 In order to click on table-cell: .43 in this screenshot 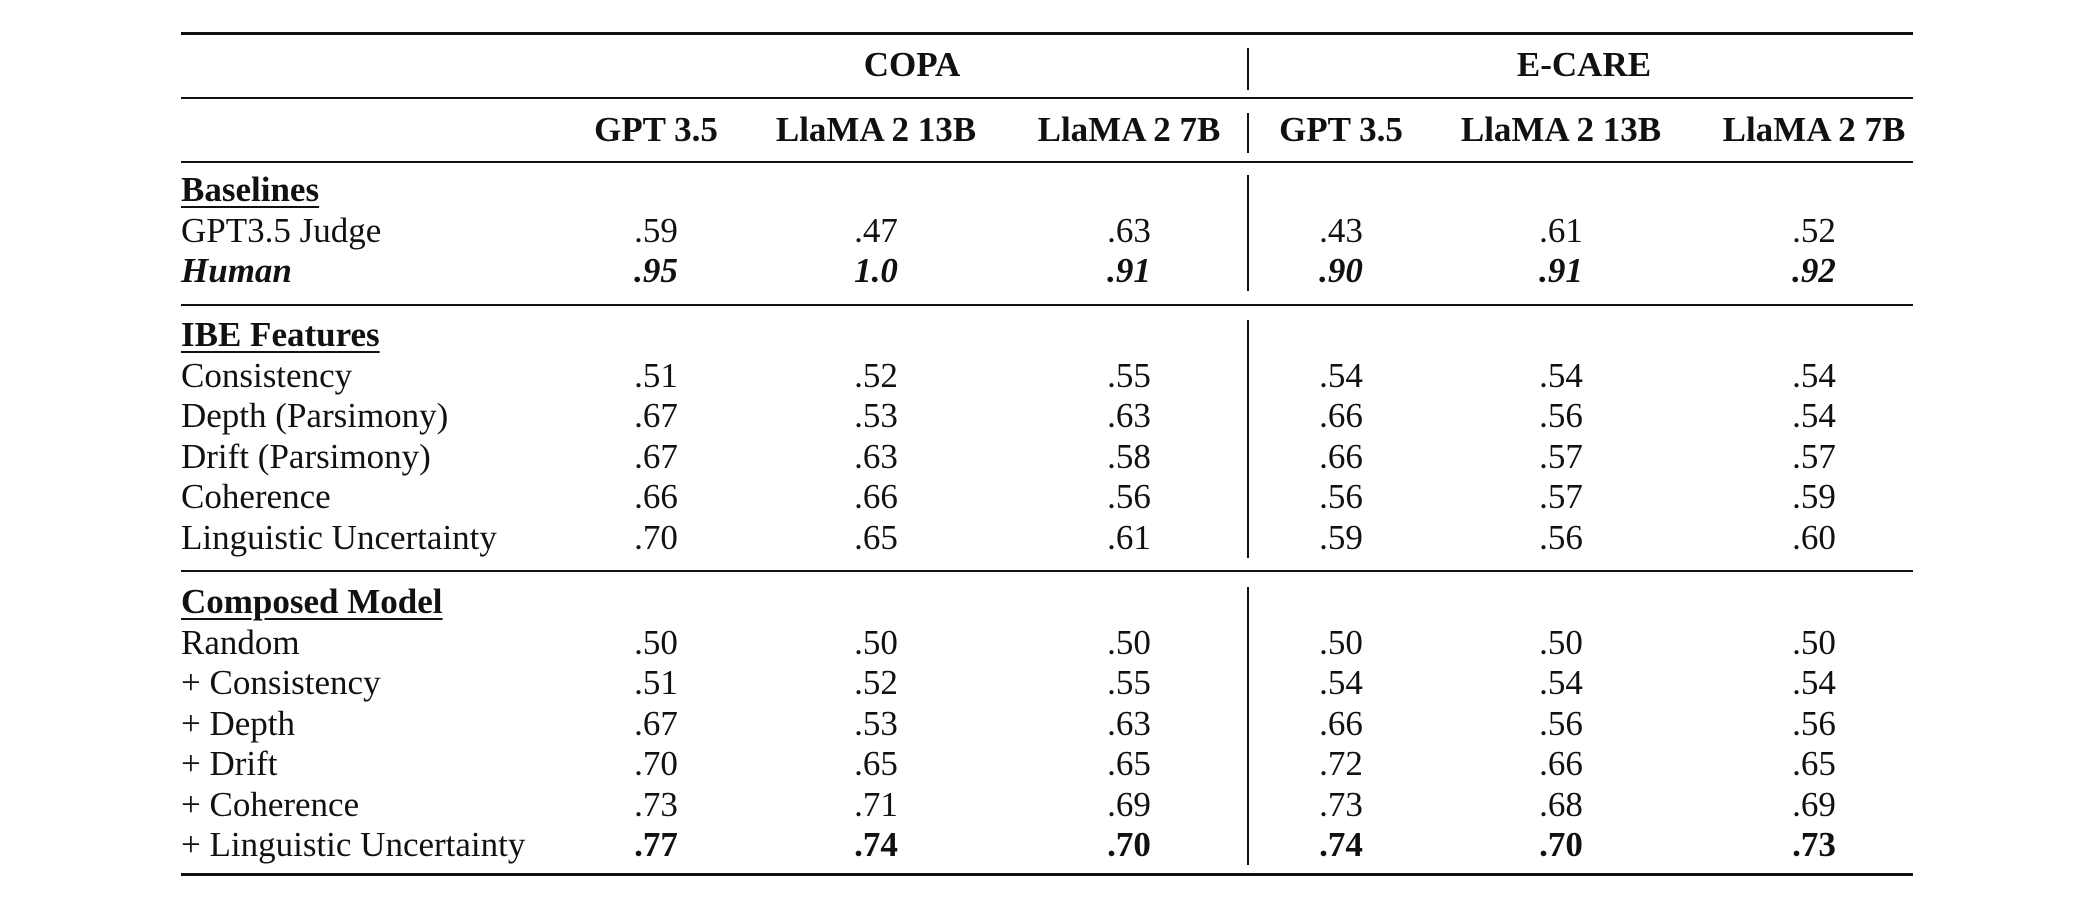, I will do `click(1341, 230)`.